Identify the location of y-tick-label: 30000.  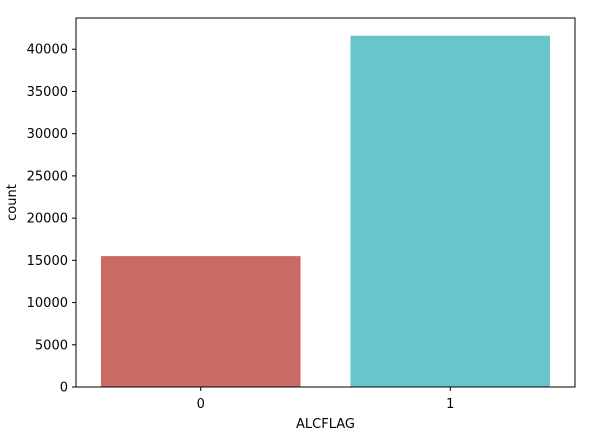
(47, 134).